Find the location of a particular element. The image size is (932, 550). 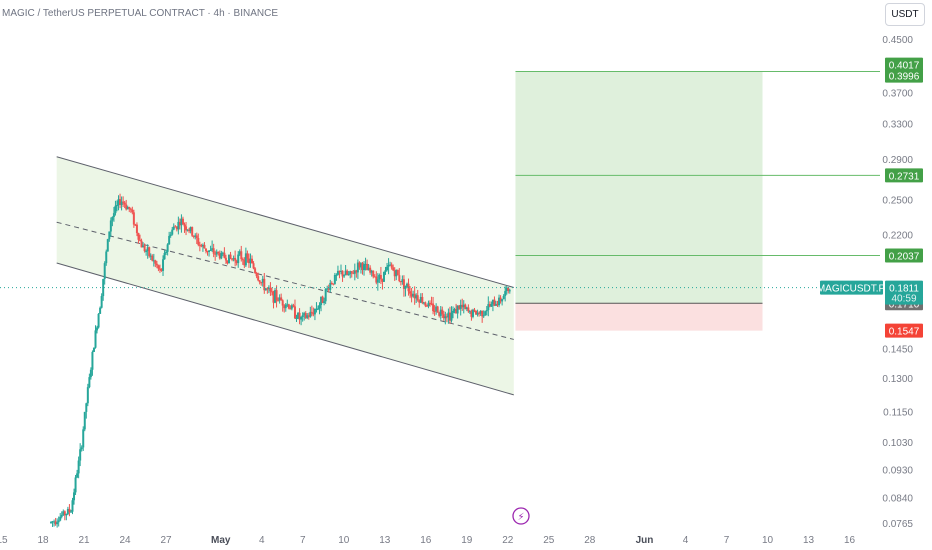

channel-upper-line is located at coordinates (285, 222).